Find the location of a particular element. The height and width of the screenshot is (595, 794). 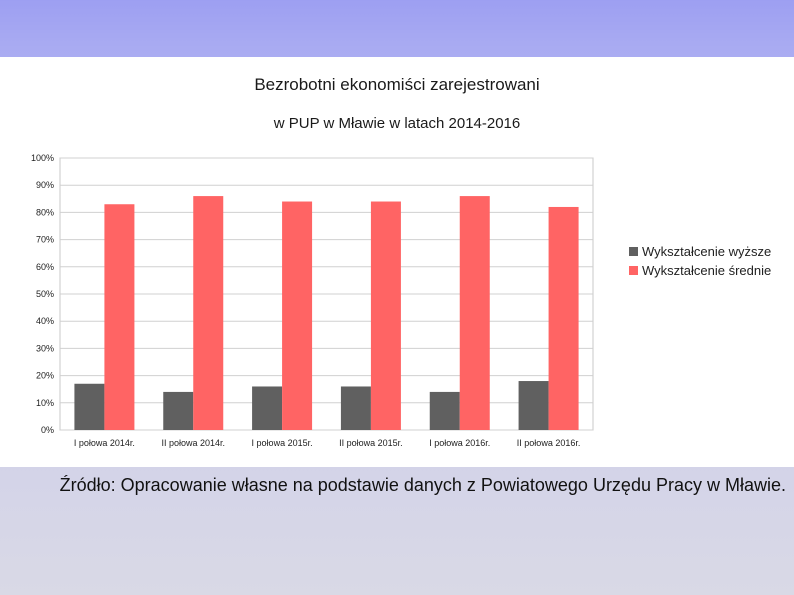

y-tick-label: 50% is located at coordinates (45, 294).